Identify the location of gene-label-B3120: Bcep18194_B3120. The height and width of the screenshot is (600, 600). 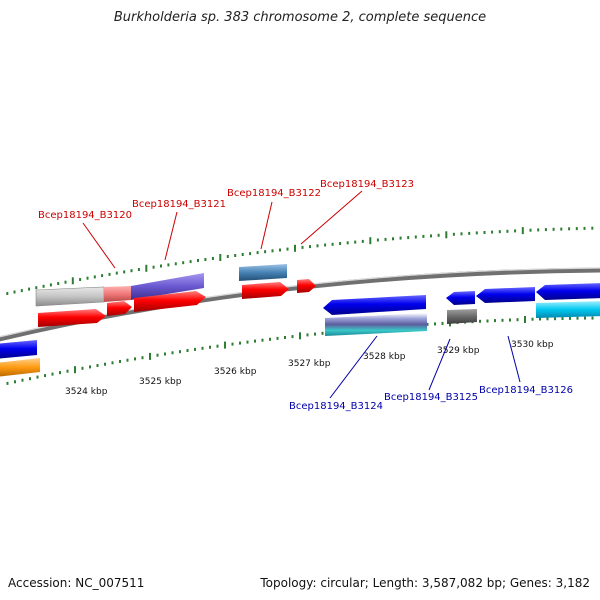
(85, 215).